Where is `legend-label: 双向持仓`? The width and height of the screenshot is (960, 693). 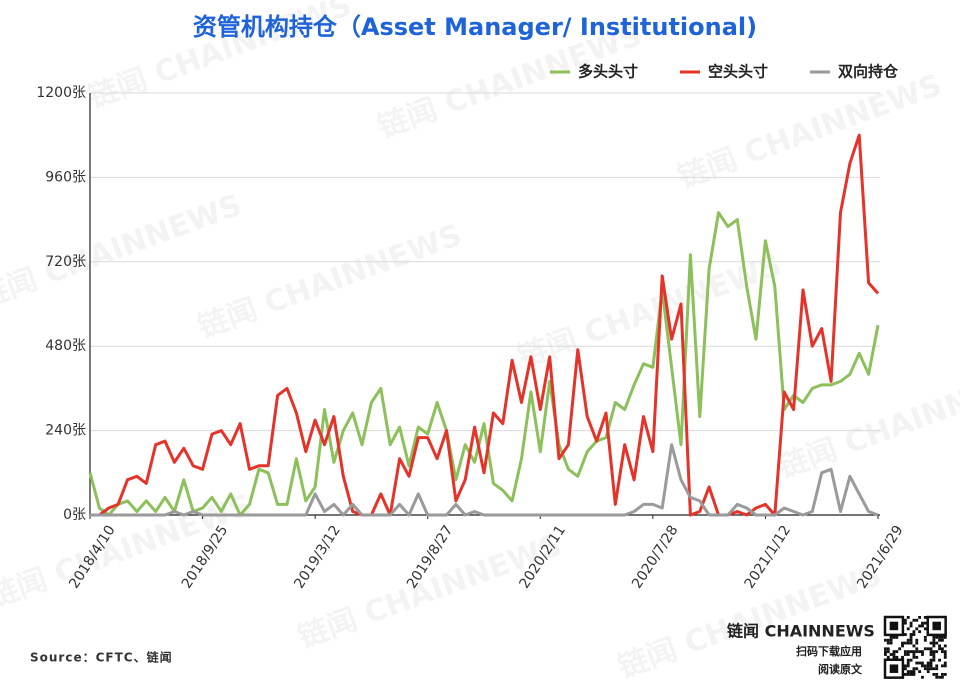 legend-label: 双向持仓 is located at coordinates (868, 72).